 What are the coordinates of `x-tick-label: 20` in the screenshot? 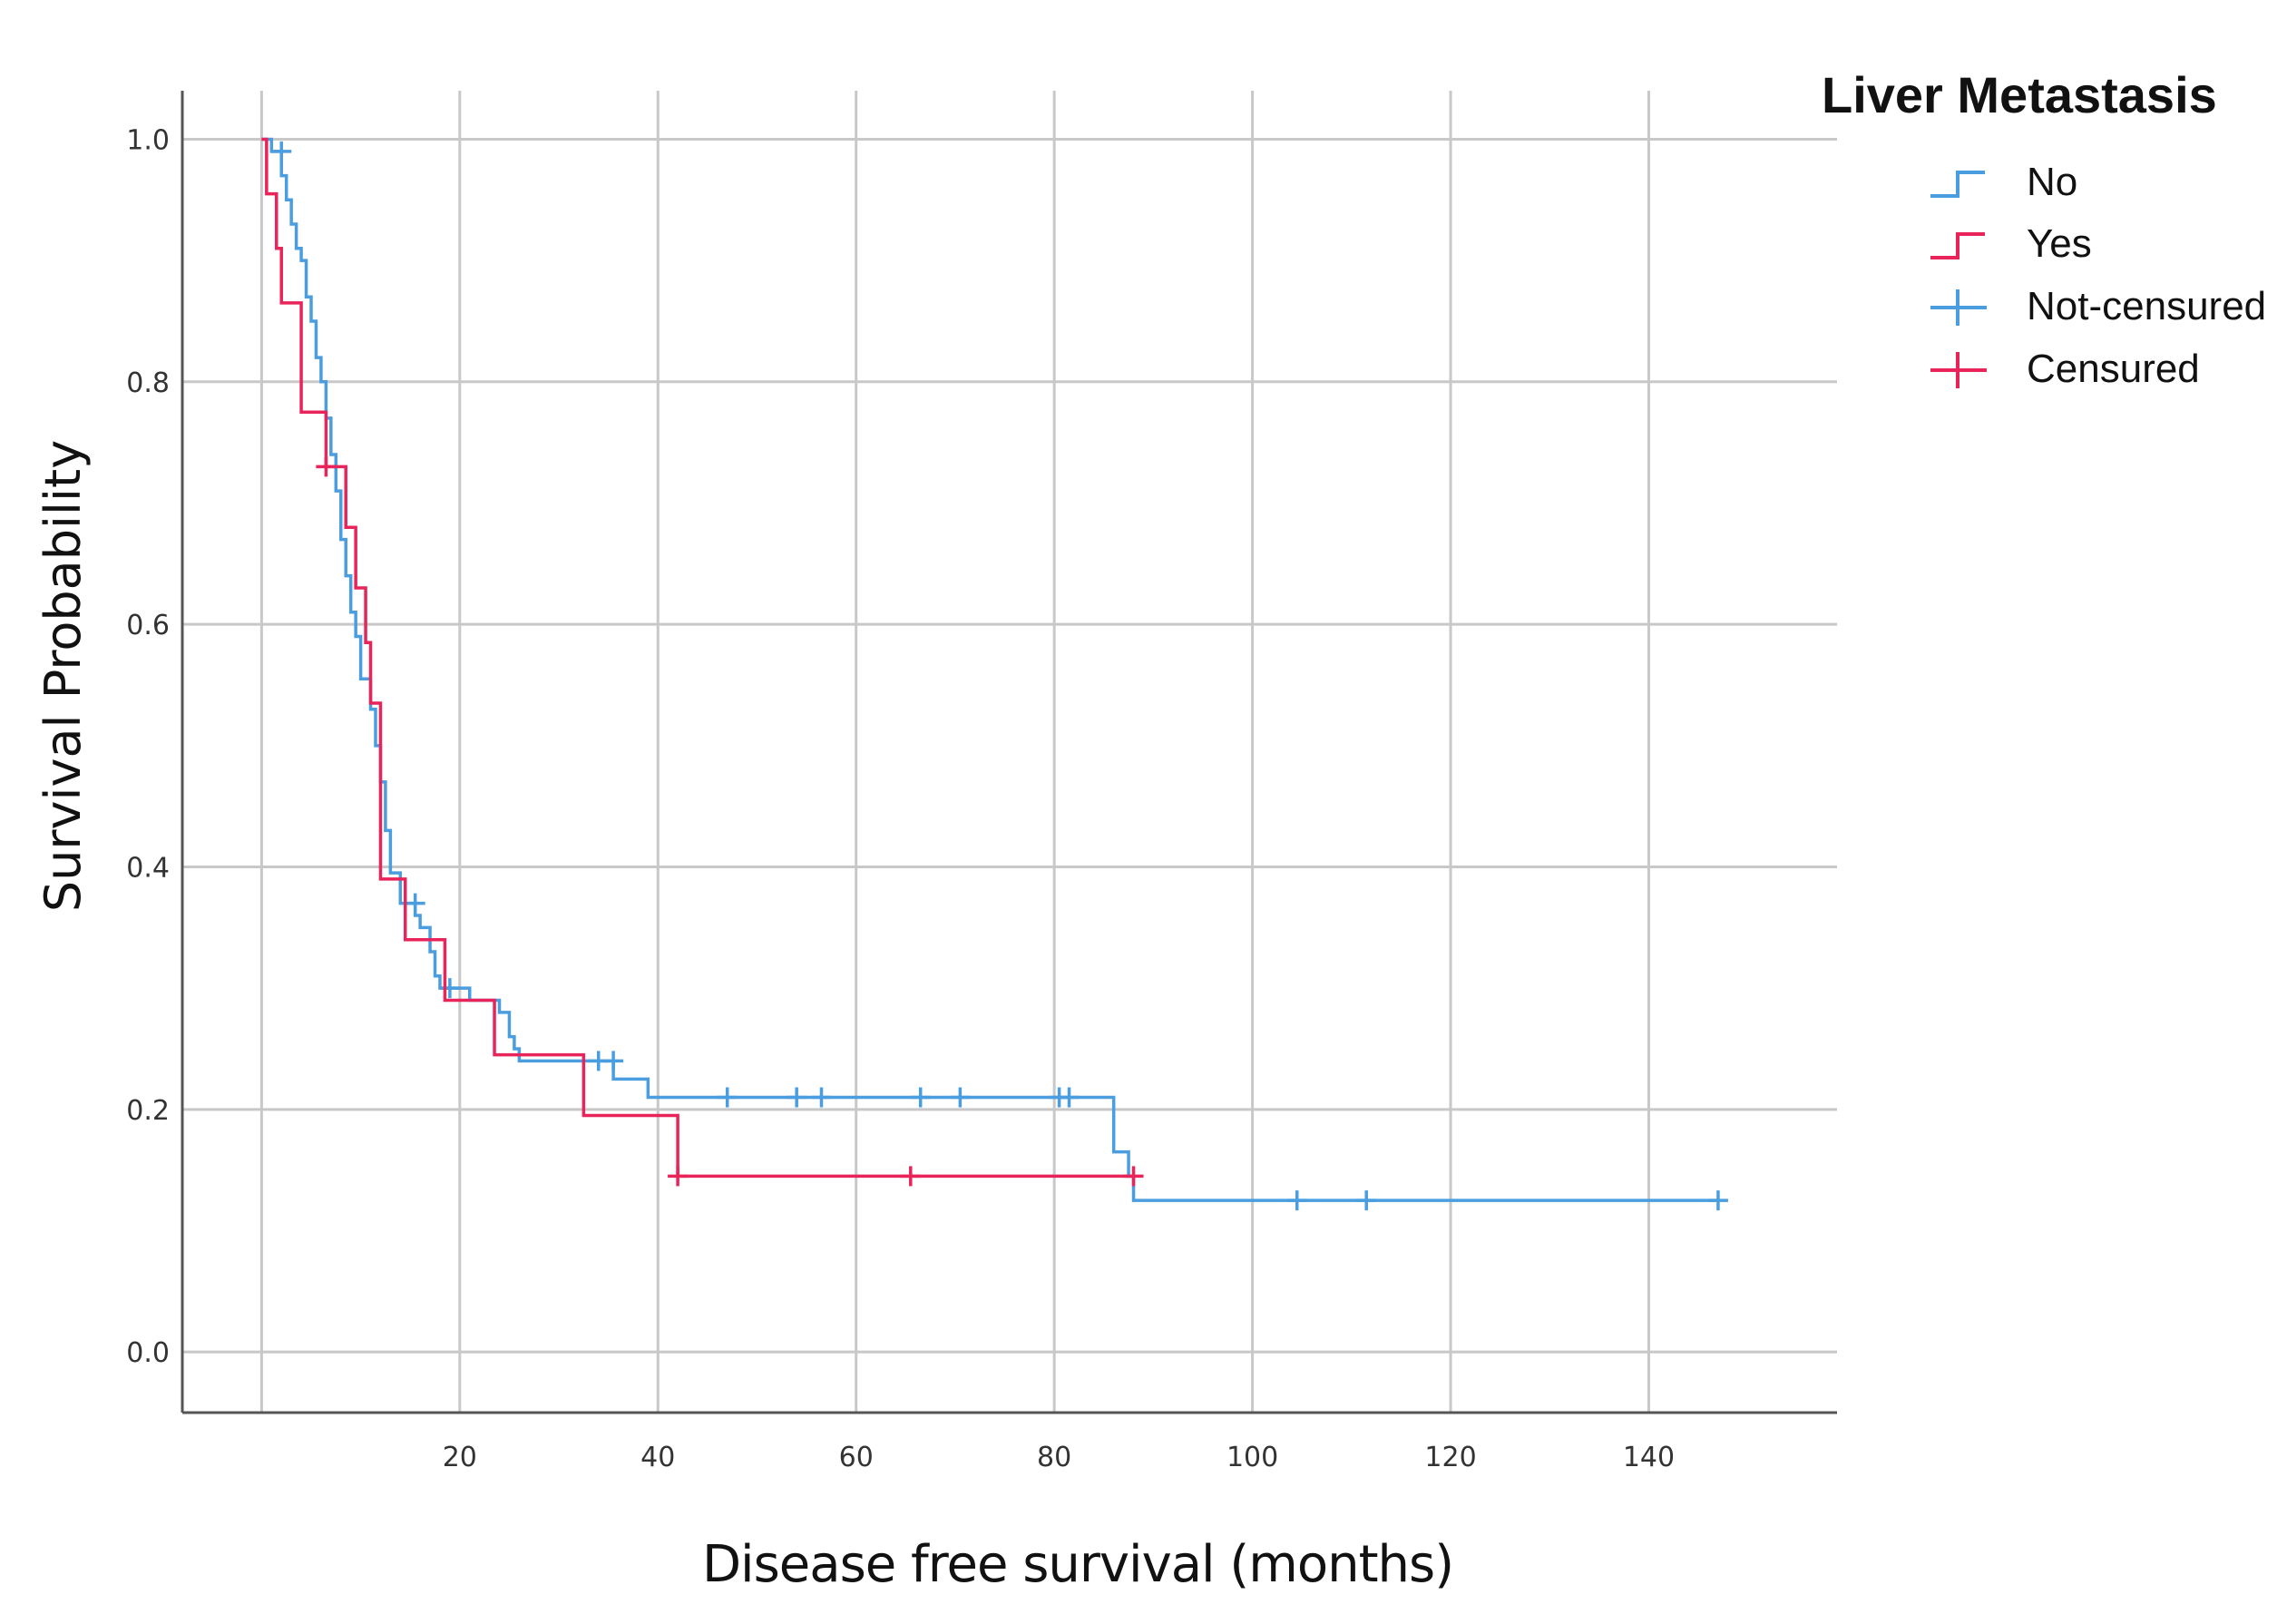 It's located at (460, 1457).